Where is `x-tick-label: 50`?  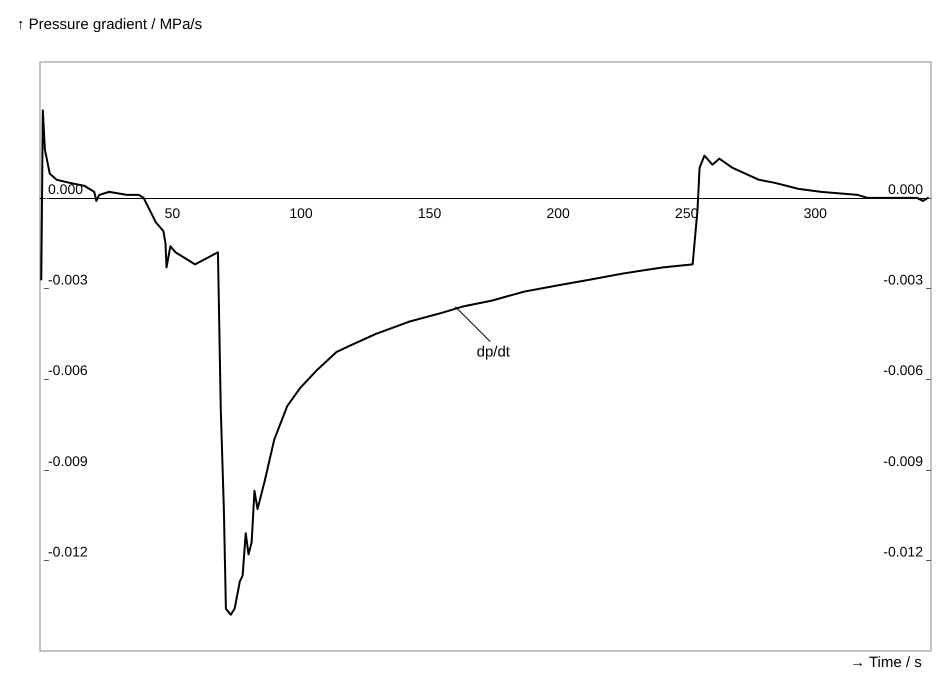 x-tick-label: 50 is located at coordinates (172, 212).